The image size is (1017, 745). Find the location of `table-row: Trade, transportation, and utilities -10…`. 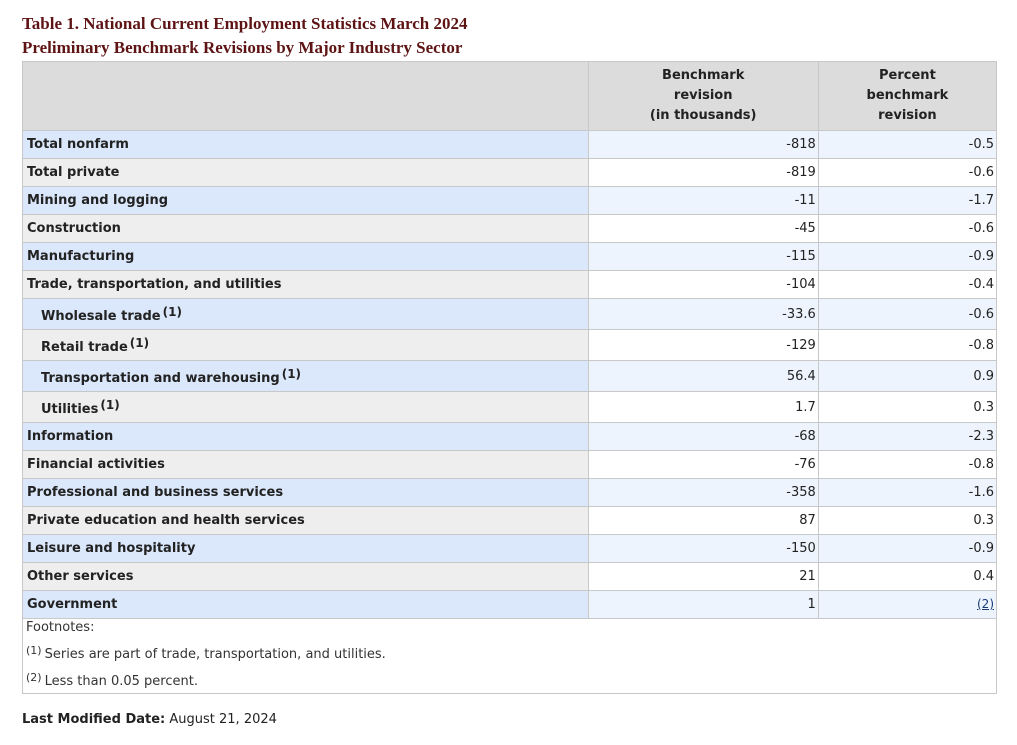

table-row: Trade, transportation, and utilities -10… is located at coordinates (510, 284).